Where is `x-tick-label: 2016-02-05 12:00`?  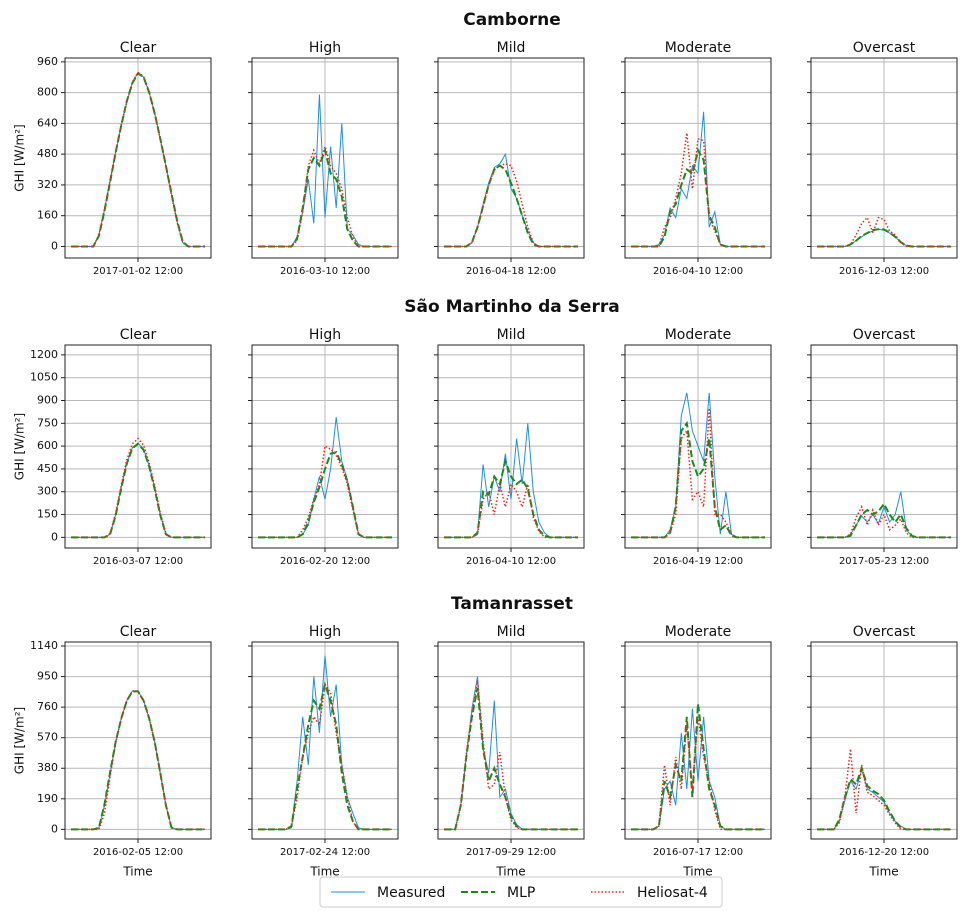 x-tick-label: 2016-02-05 12:00 is located at coordinates (138, 852).